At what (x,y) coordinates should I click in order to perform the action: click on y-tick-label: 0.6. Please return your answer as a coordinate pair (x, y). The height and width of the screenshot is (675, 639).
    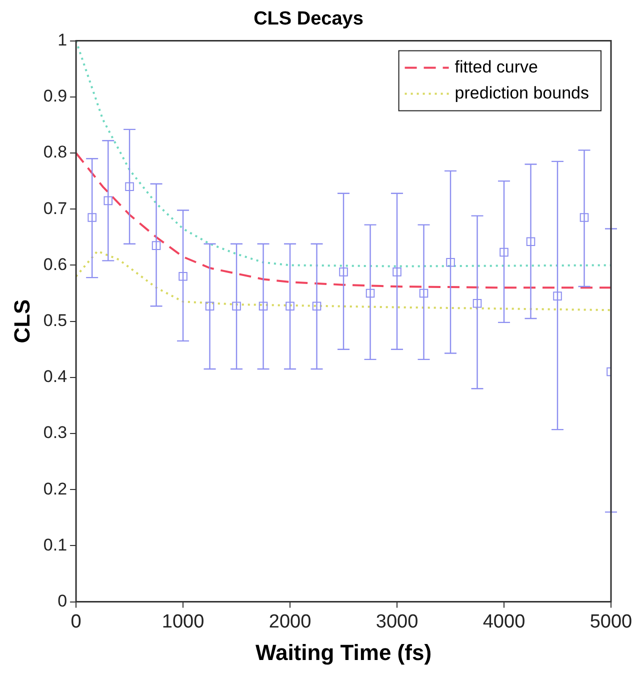
    Looking at the image, I should click on (55, 264).